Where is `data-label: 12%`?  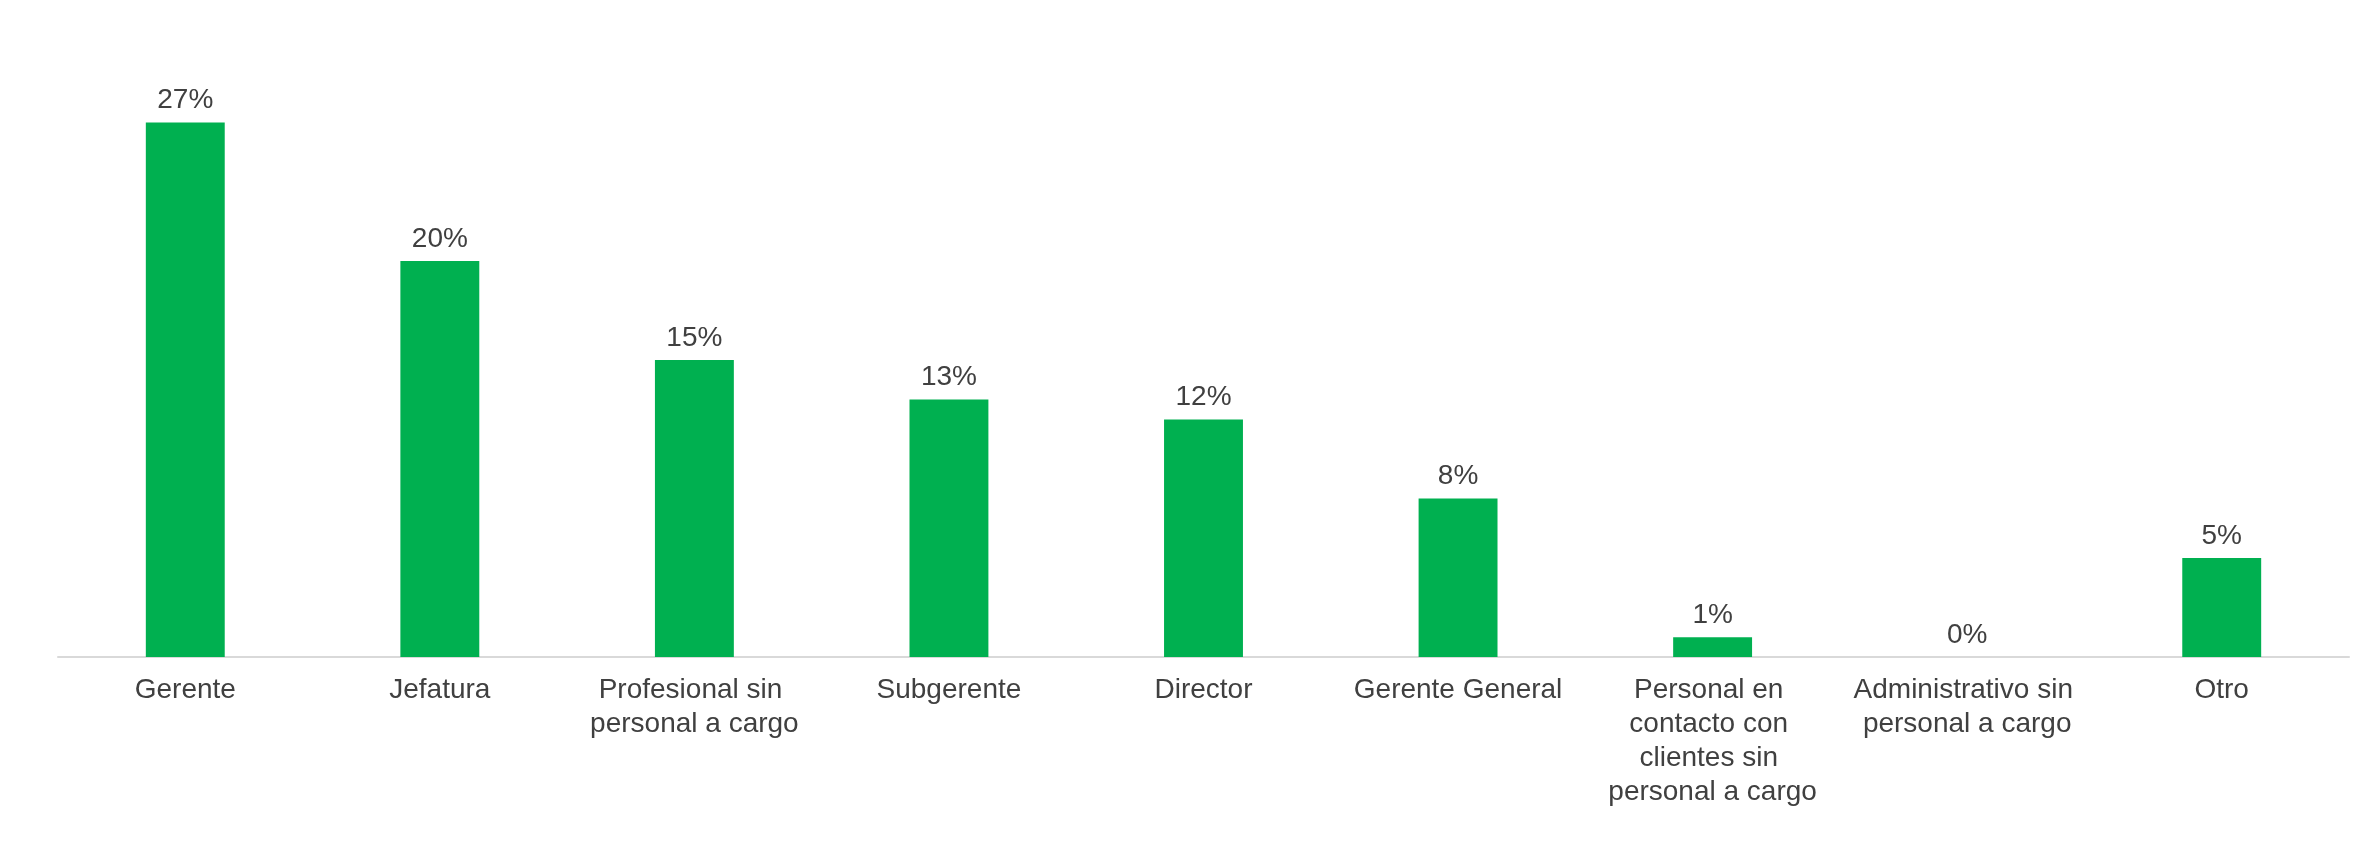
data-label: 12% is located at coordinates (1203, 395).